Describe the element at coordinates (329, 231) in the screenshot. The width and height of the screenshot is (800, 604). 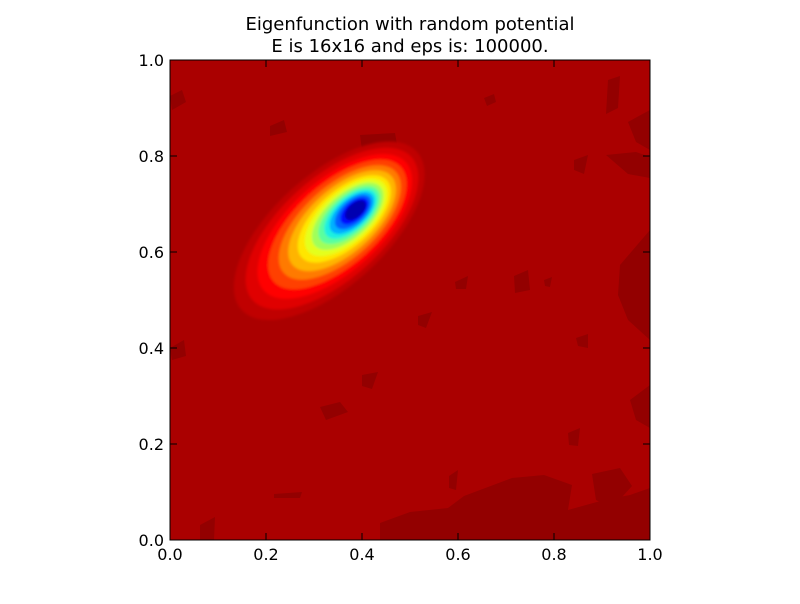
I see `eigenfunction-peak` at that location.